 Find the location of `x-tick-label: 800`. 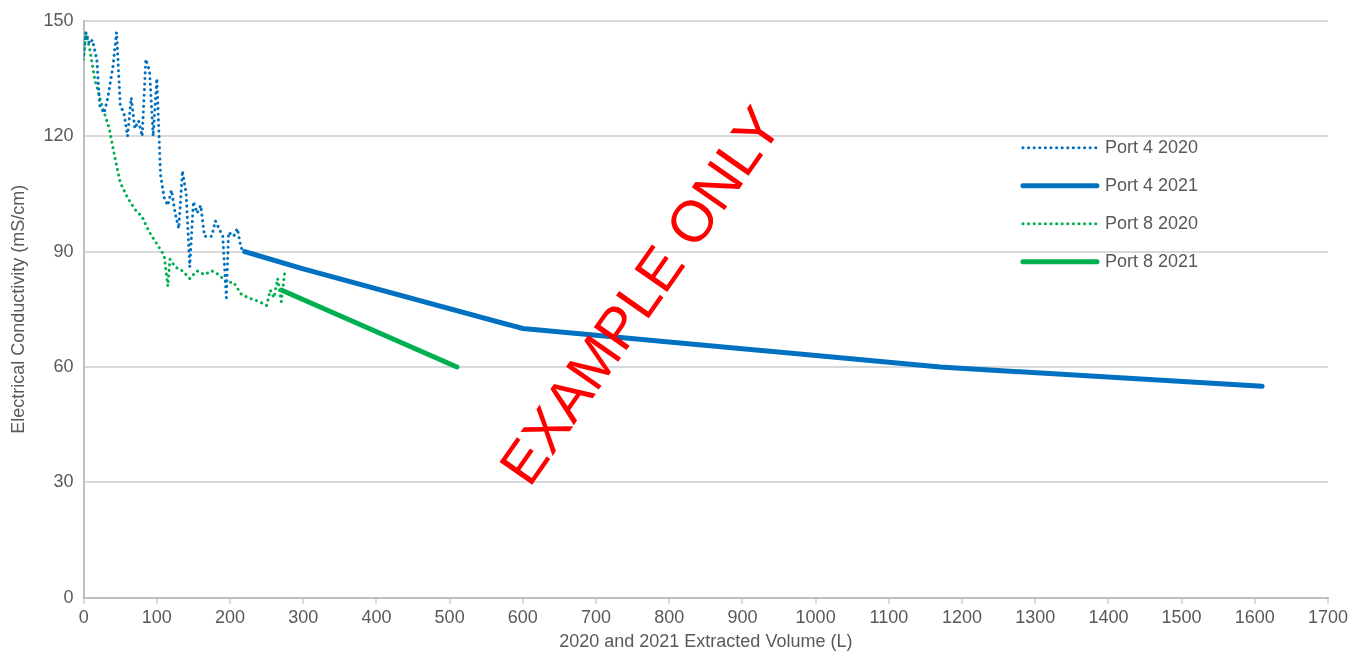

x-tick-label: 800 is located at coordinates (669, 616).